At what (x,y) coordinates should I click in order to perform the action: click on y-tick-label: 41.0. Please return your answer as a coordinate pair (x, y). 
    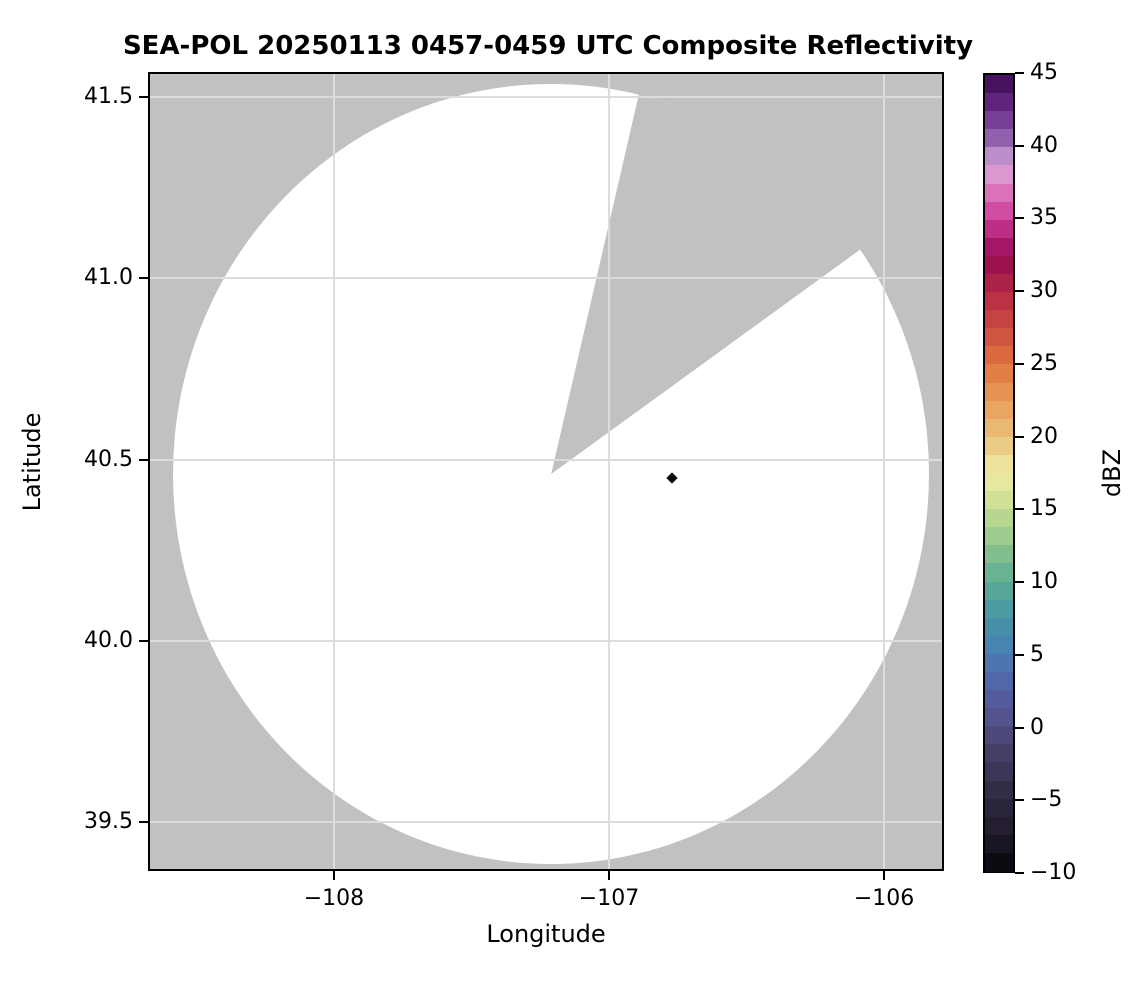
    Looking at the image, I should click on (108, 278).